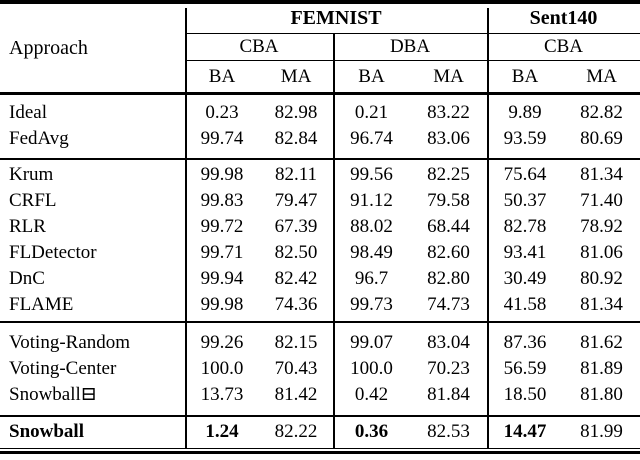  What do you see at coordinates (320, 93) in the screenshot?
I see `header-bottom-rule` at bounding box center [320, 93].